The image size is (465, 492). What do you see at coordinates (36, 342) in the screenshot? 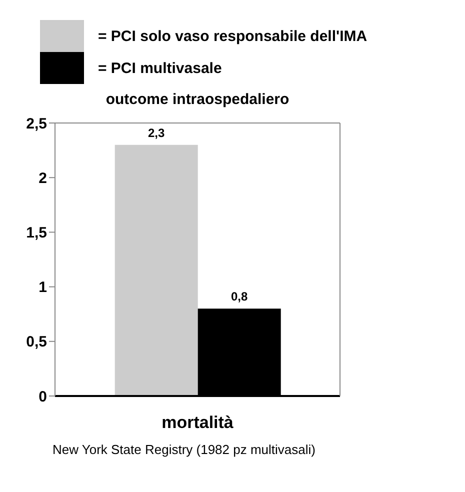
I see `y-tick-label: 0,5` at bounding box center [36, 342].